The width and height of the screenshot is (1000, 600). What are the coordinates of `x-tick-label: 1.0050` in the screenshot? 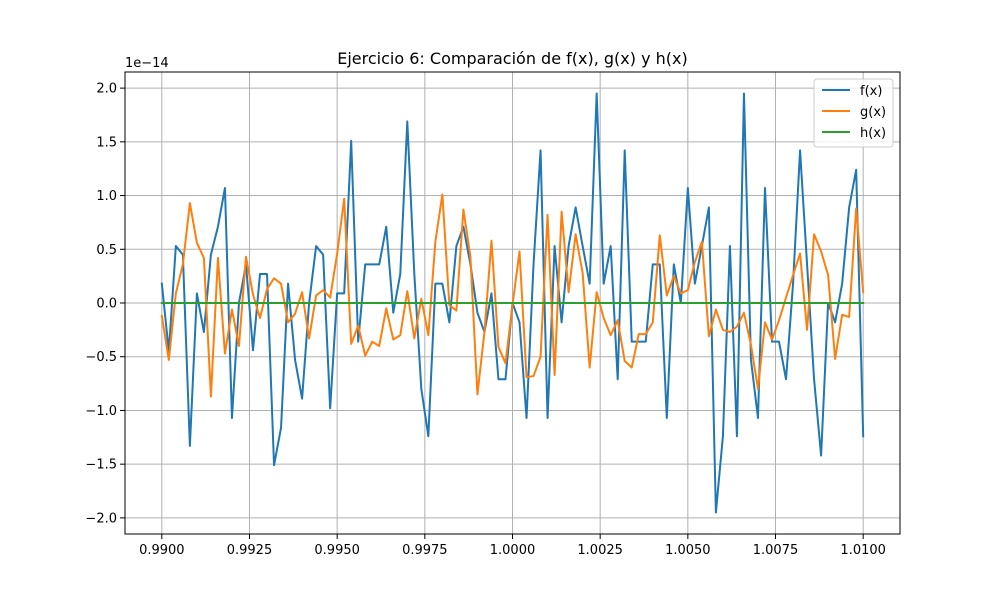 It's located at (688, 550).